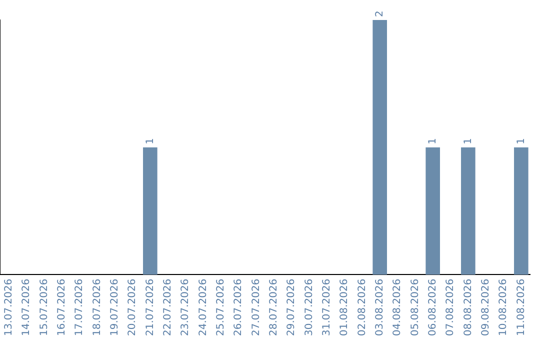  What do you see at coordinates (256, 307) in the screenshot?
I see `x-tick-label: 27.07.2026` at bounding box center [256, 307].